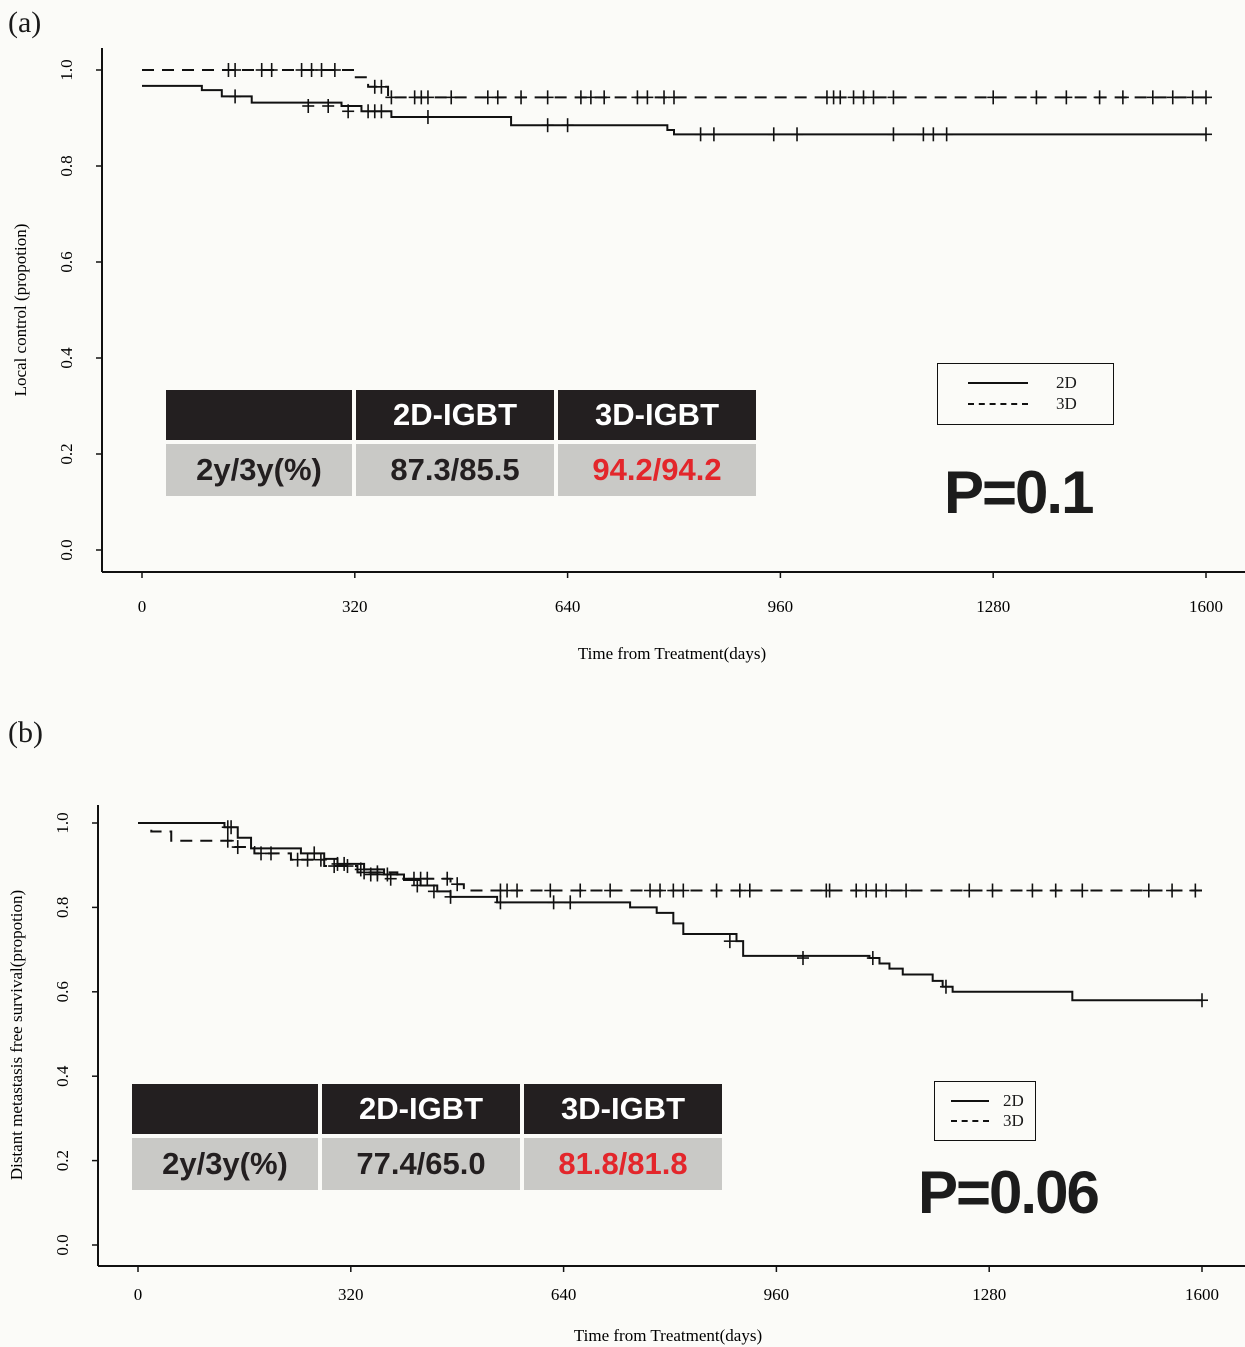 The image size is (1245, 1347). Describe the element at coordinates (674, 84) in the screenshot. I see `series-3d-line` at that location.